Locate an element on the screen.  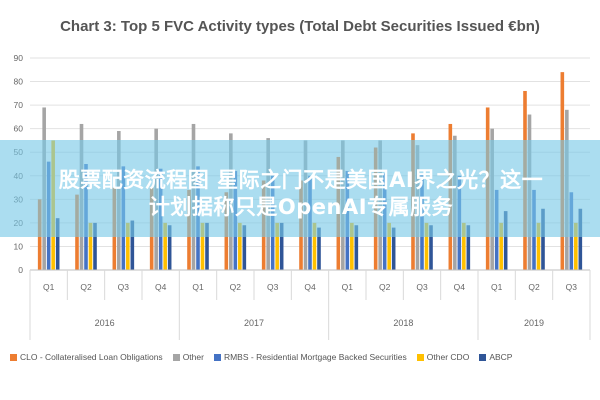
y-tick-label: 10 is located at coordinates (19, 246).